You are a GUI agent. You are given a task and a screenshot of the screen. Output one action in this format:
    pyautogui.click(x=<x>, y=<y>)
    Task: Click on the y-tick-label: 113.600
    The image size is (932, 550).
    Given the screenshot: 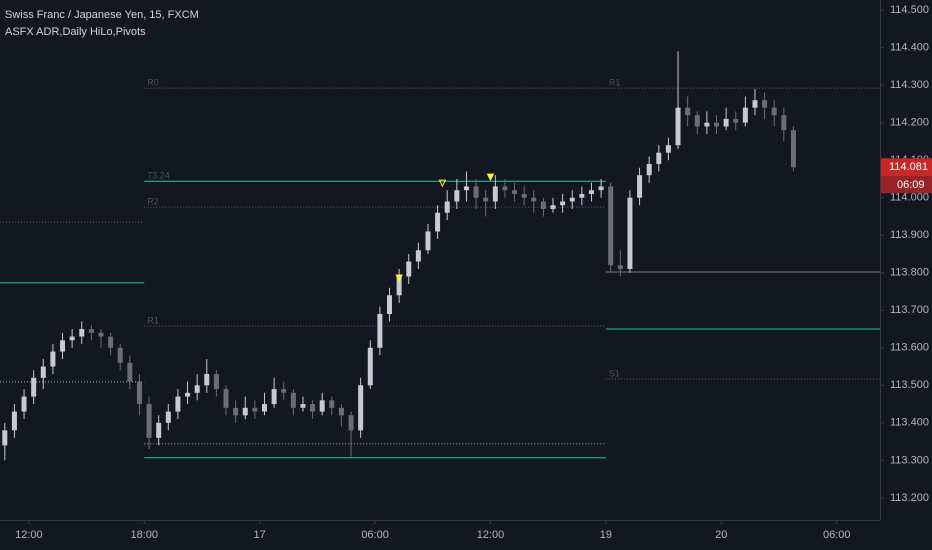 What is the action you would take?
    pyautogui.click(x=909, y=348)
    